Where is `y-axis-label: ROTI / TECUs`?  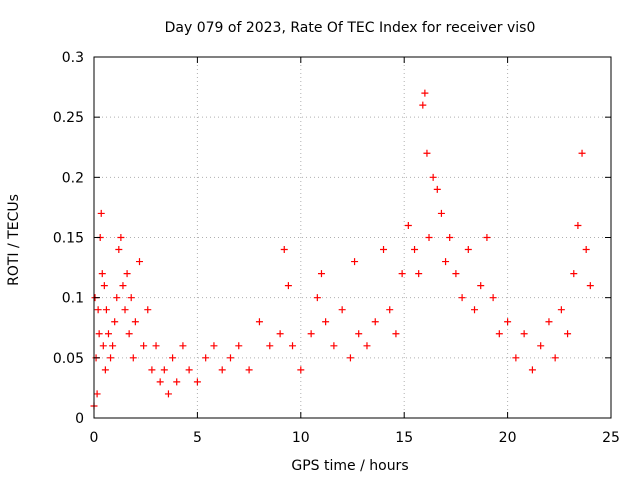 y-axis-label: ROTI / TECUs is located at coordinates (14, 240).